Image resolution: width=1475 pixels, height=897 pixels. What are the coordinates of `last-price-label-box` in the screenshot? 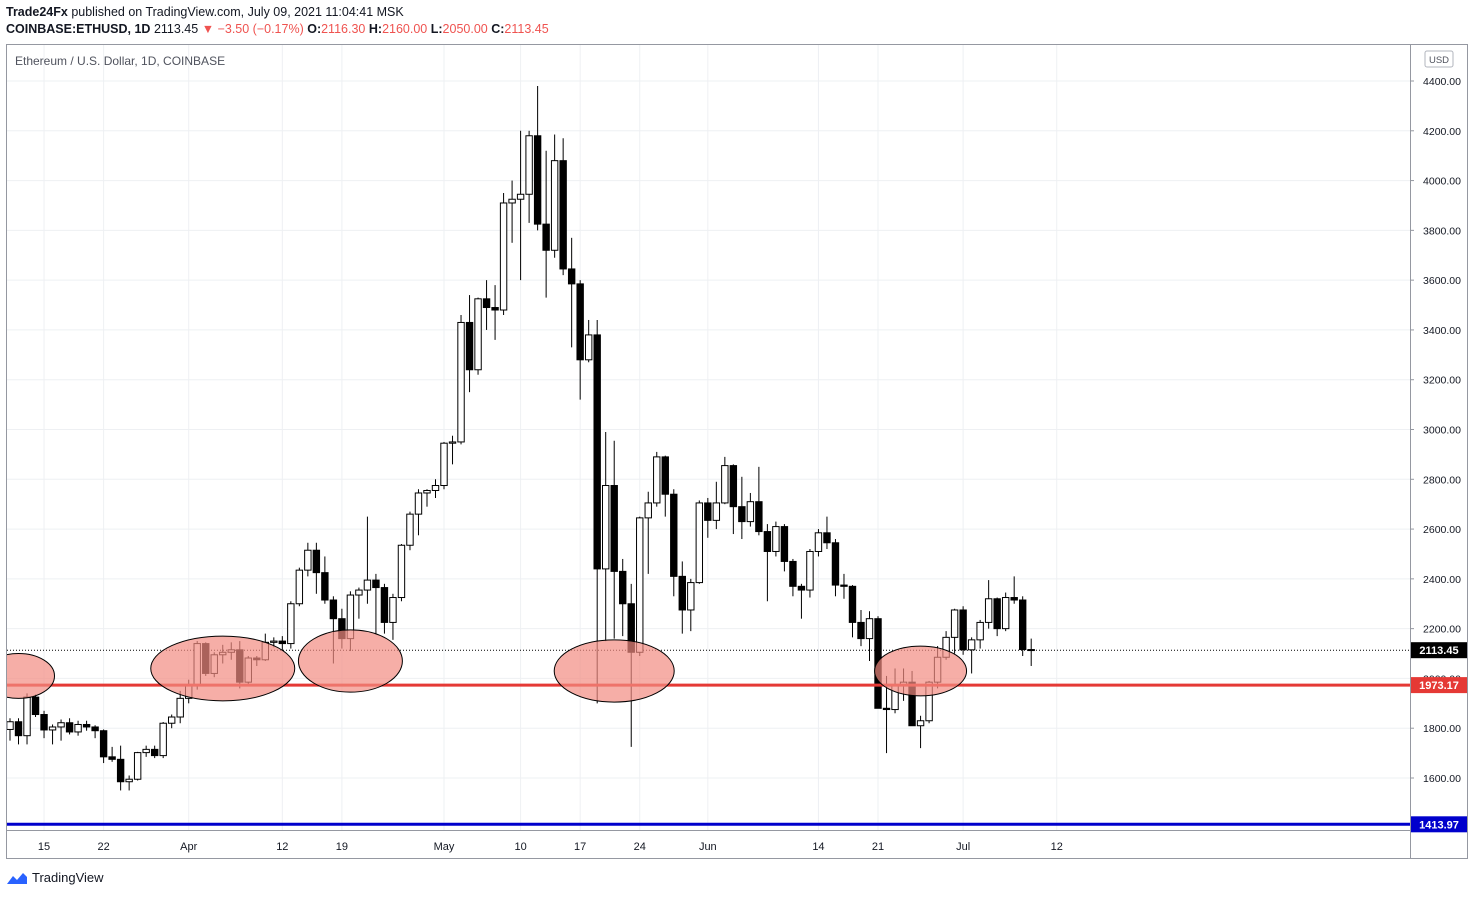 It's located at (1439, 650).